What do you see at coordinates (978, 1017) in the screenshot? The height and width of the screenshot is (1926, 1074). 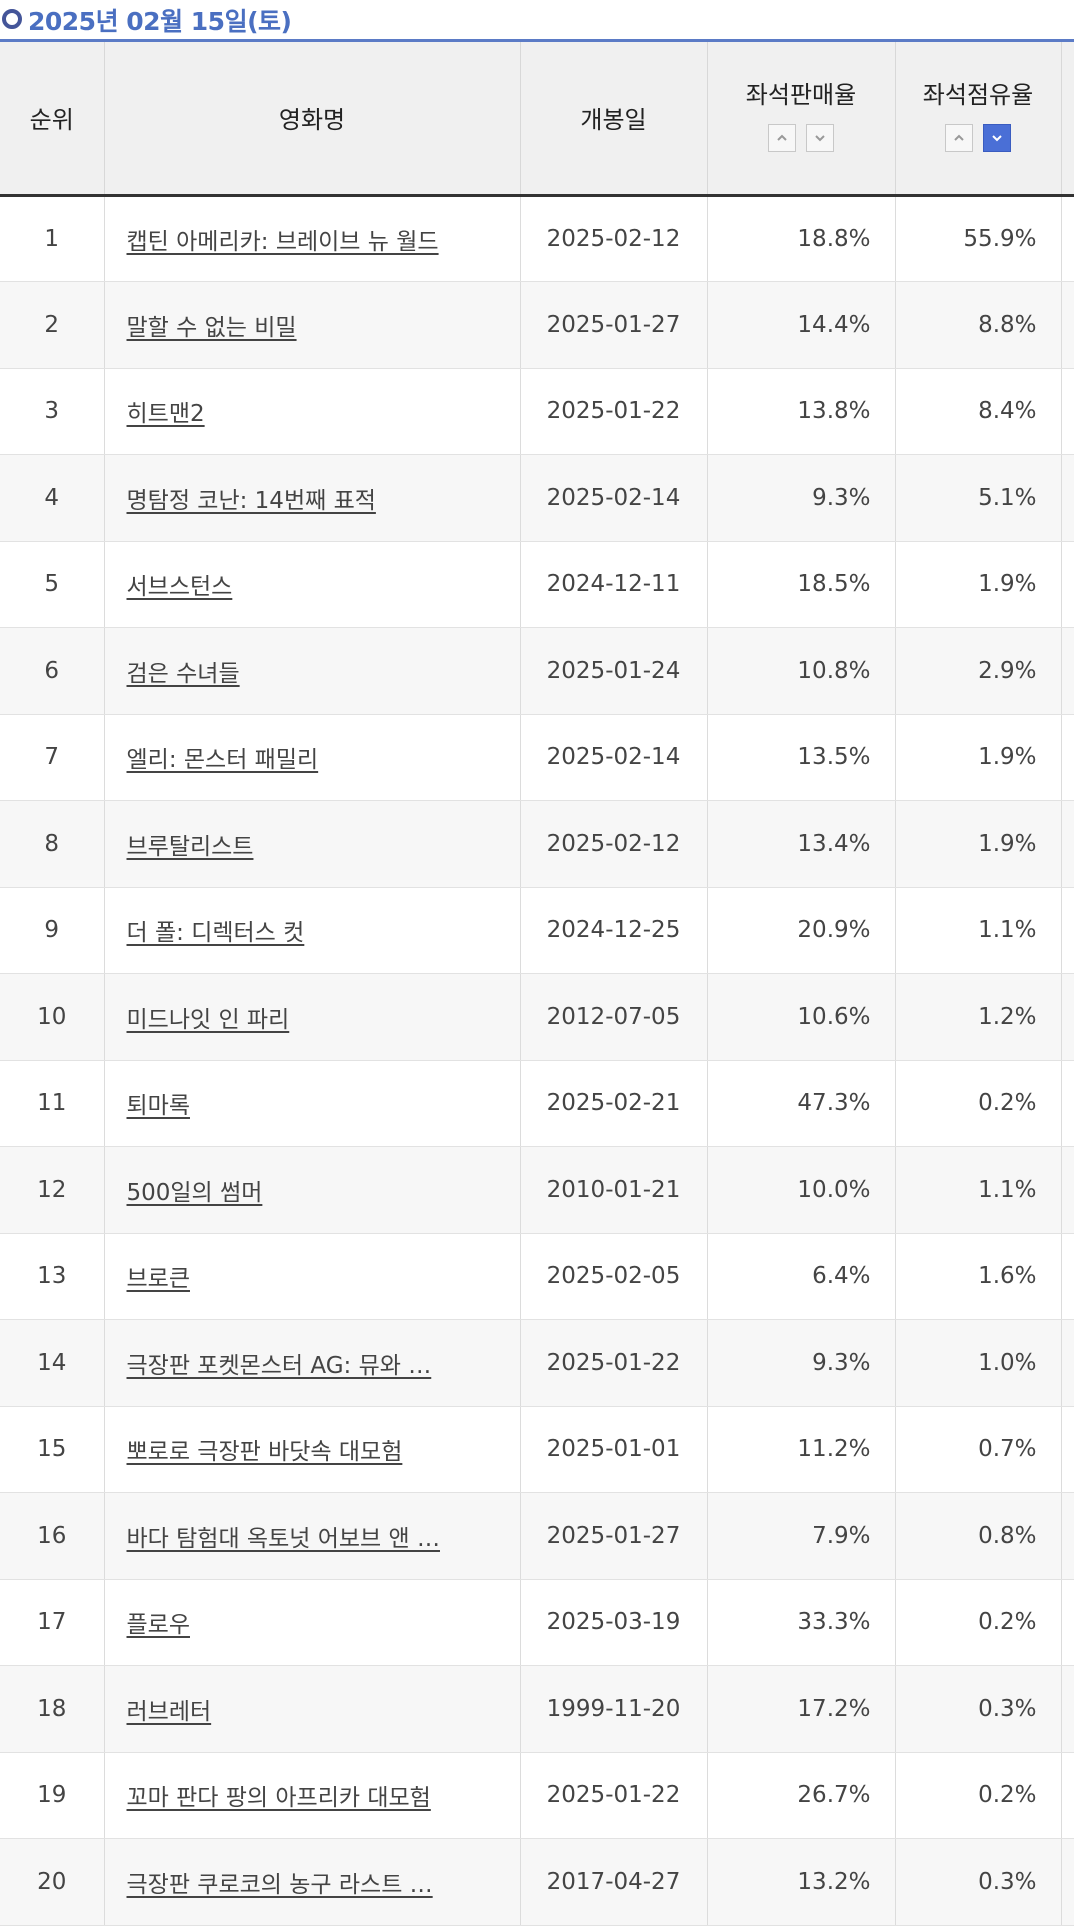 I see `seat-share-rate-cell: 1.2%` at bounding box center [978, 1017].